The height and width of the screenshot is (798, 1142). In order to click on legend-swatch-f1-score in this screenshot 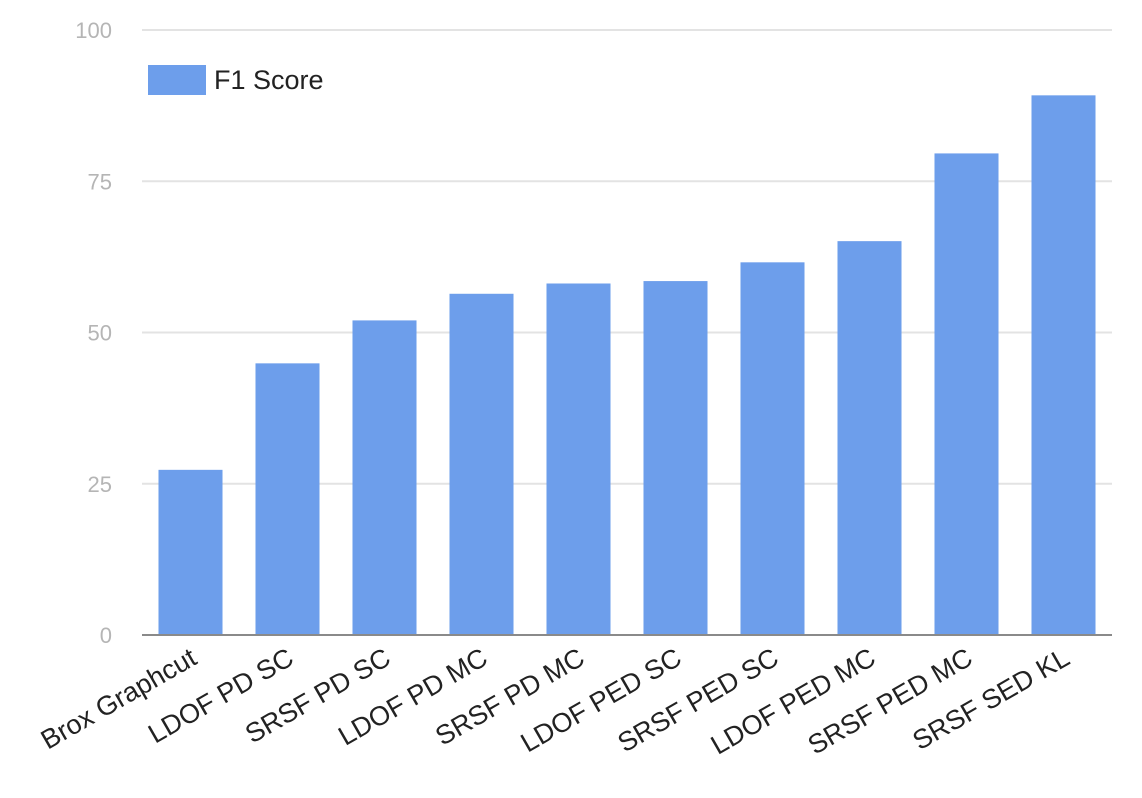, I will do `click(177, 80)`.